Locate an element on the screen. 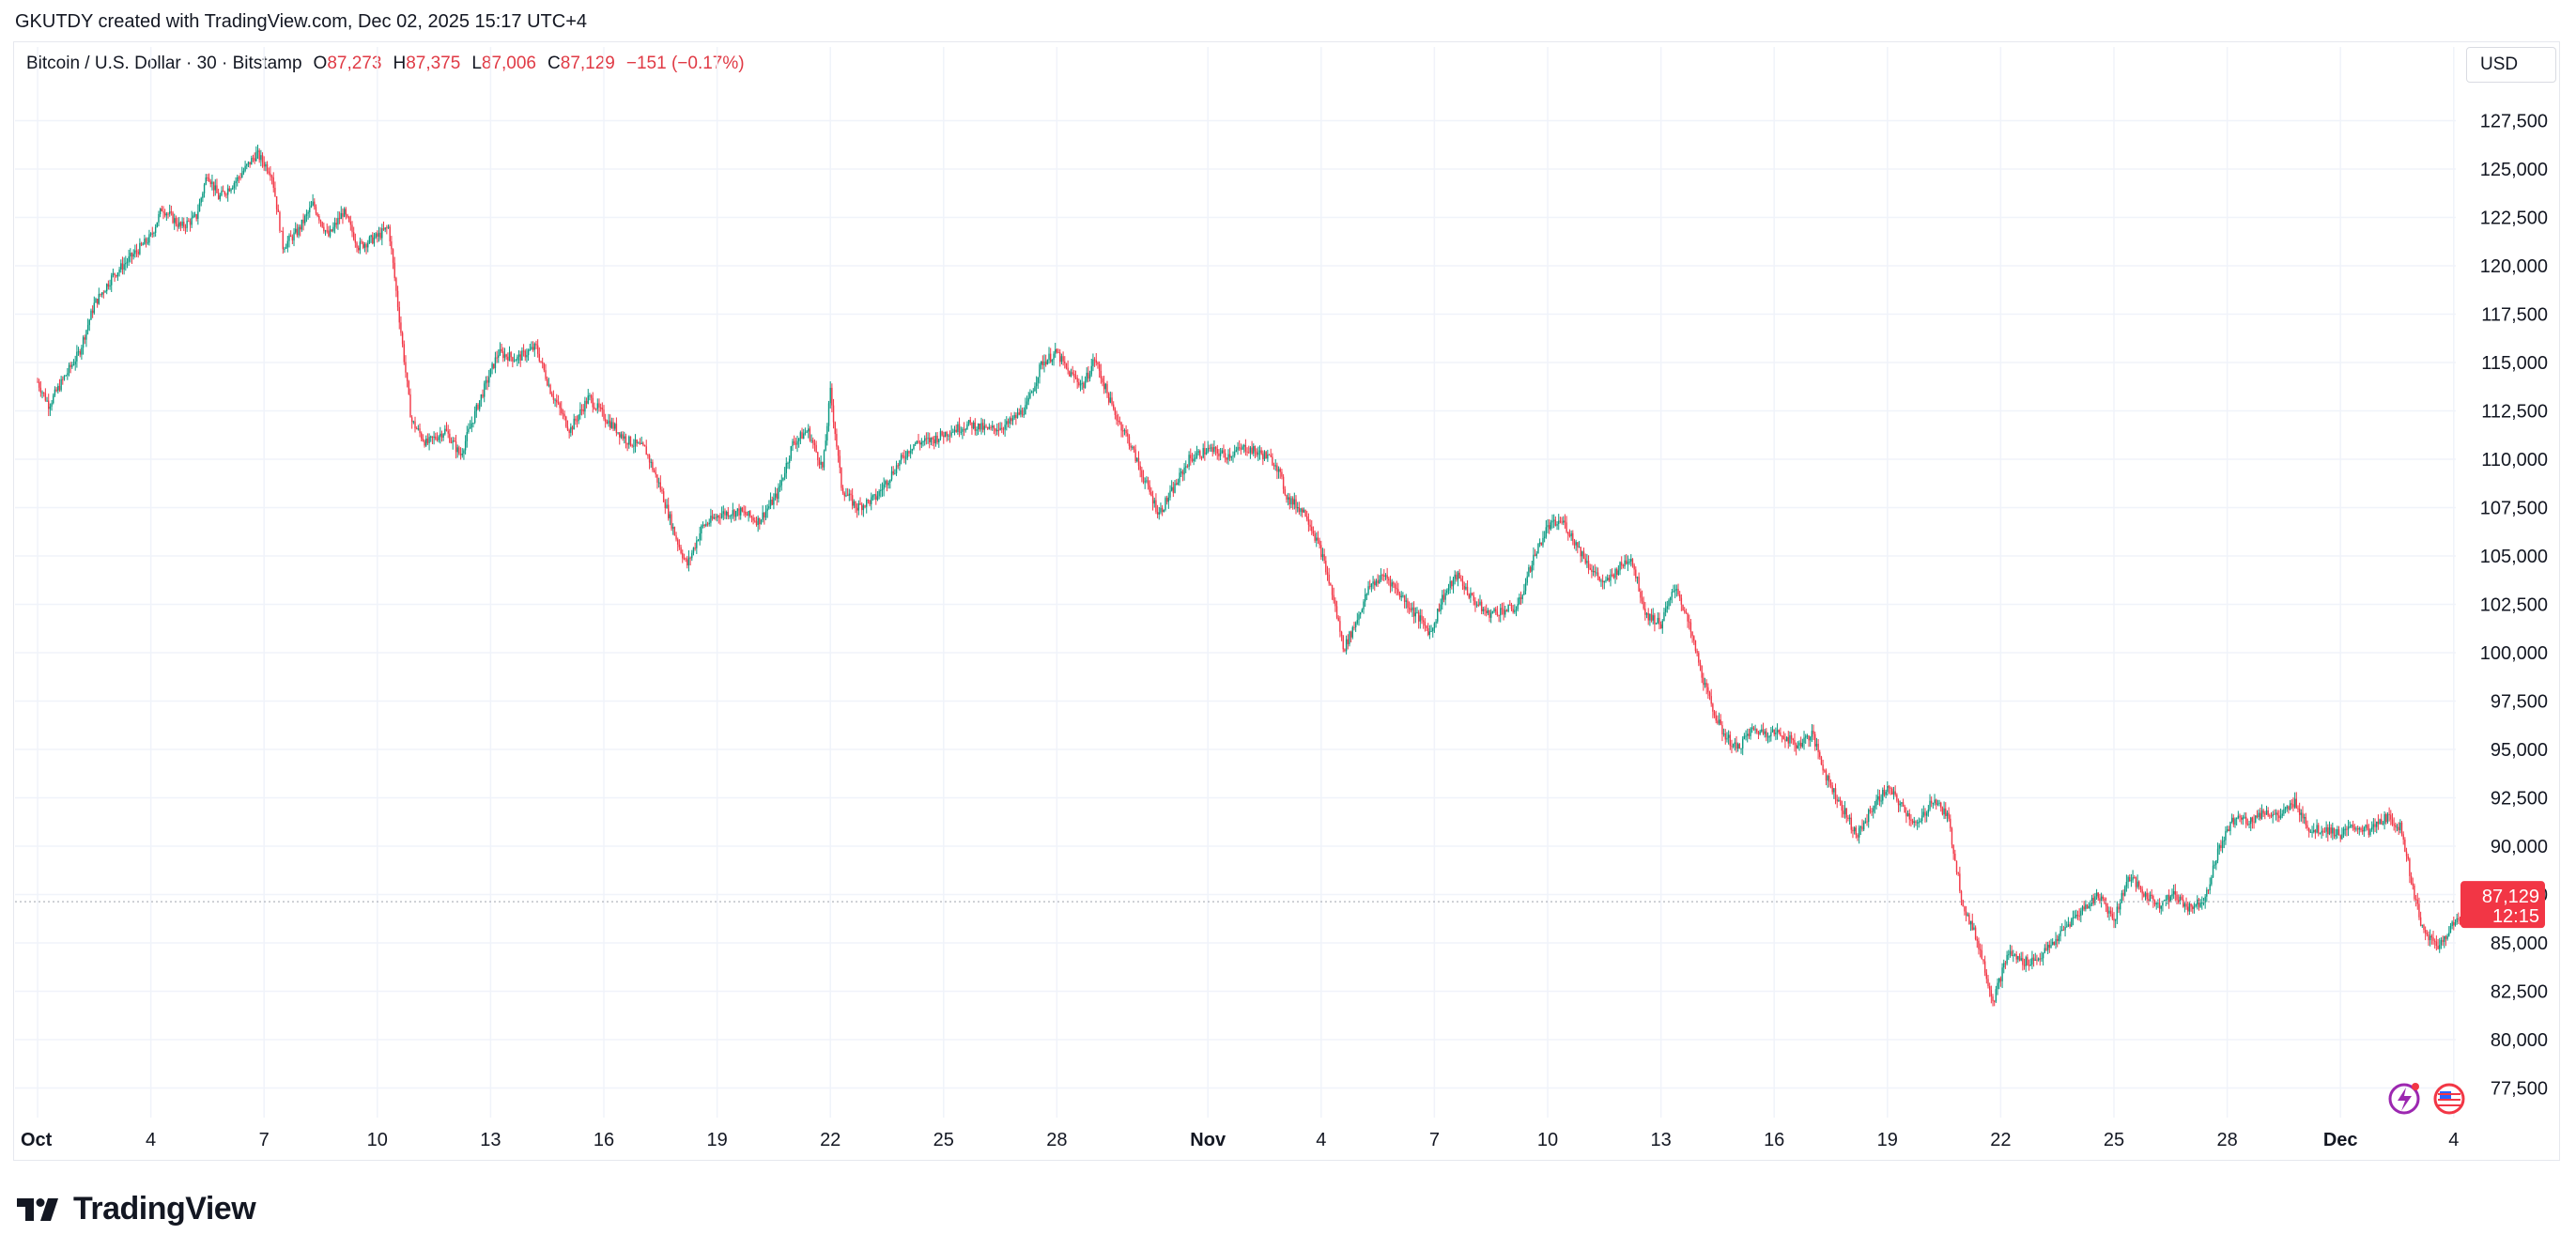 This screenshot has height=1250, width=2576. ideas-flash-icon is located at coordinates (2404, 1099).